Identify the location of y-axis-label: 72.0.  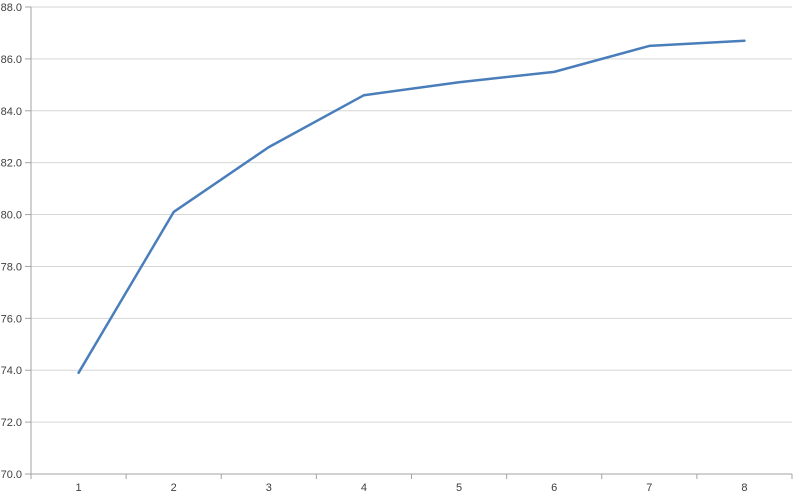
(11, 423).